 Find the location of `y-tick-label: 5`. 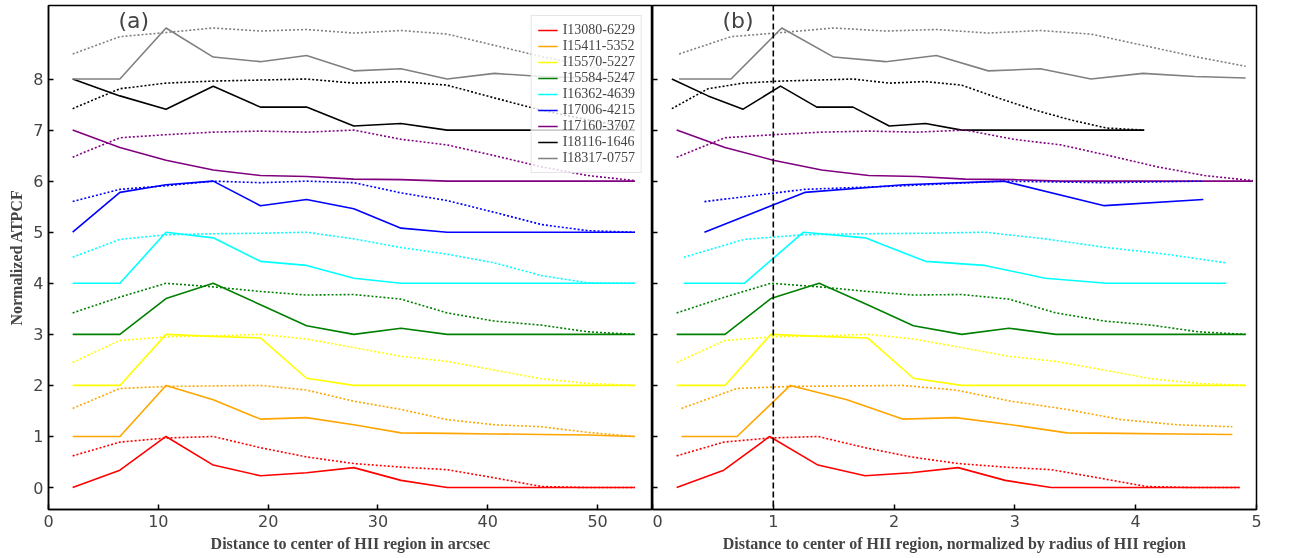

y-tick-label: 5 is located at coordinates (38, 233).